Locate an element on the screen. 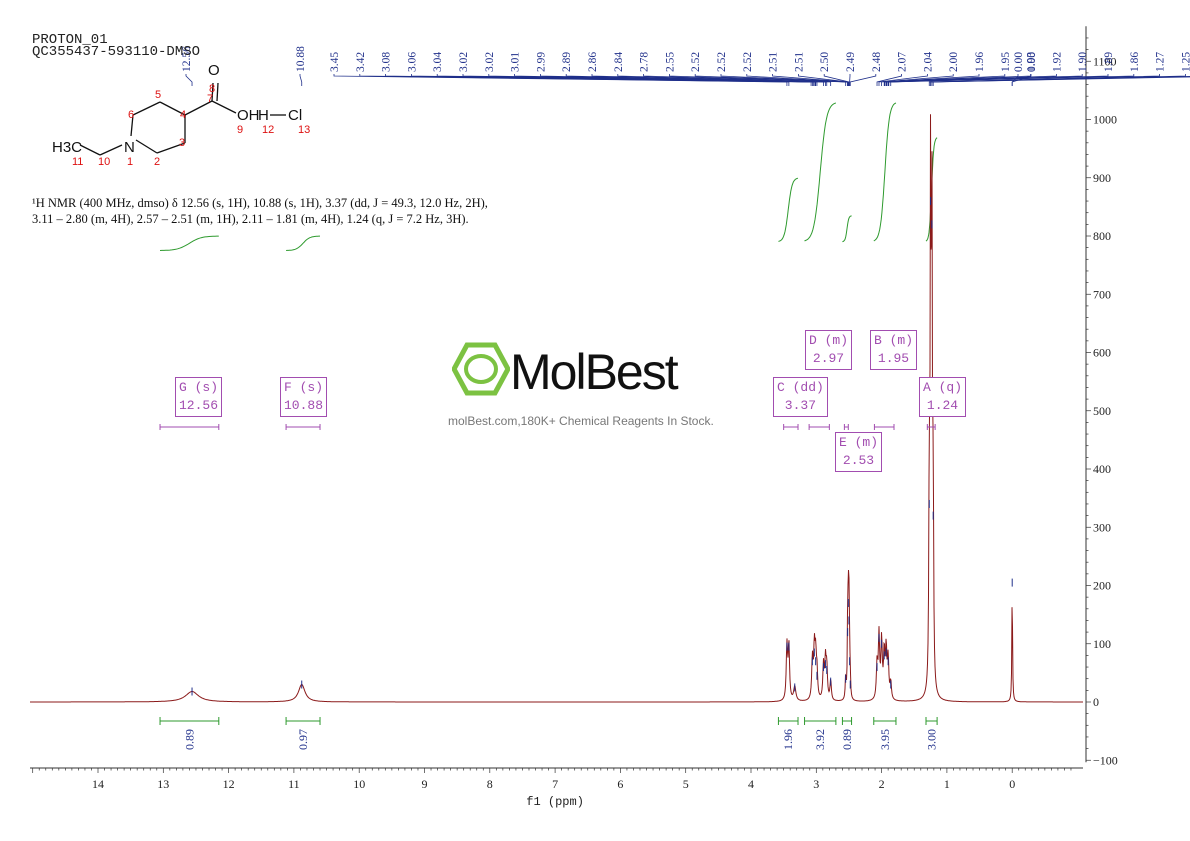 The width and height of the screenshot is (1190, 841). molbest-logo-icon is located at coordinates (481, 371).